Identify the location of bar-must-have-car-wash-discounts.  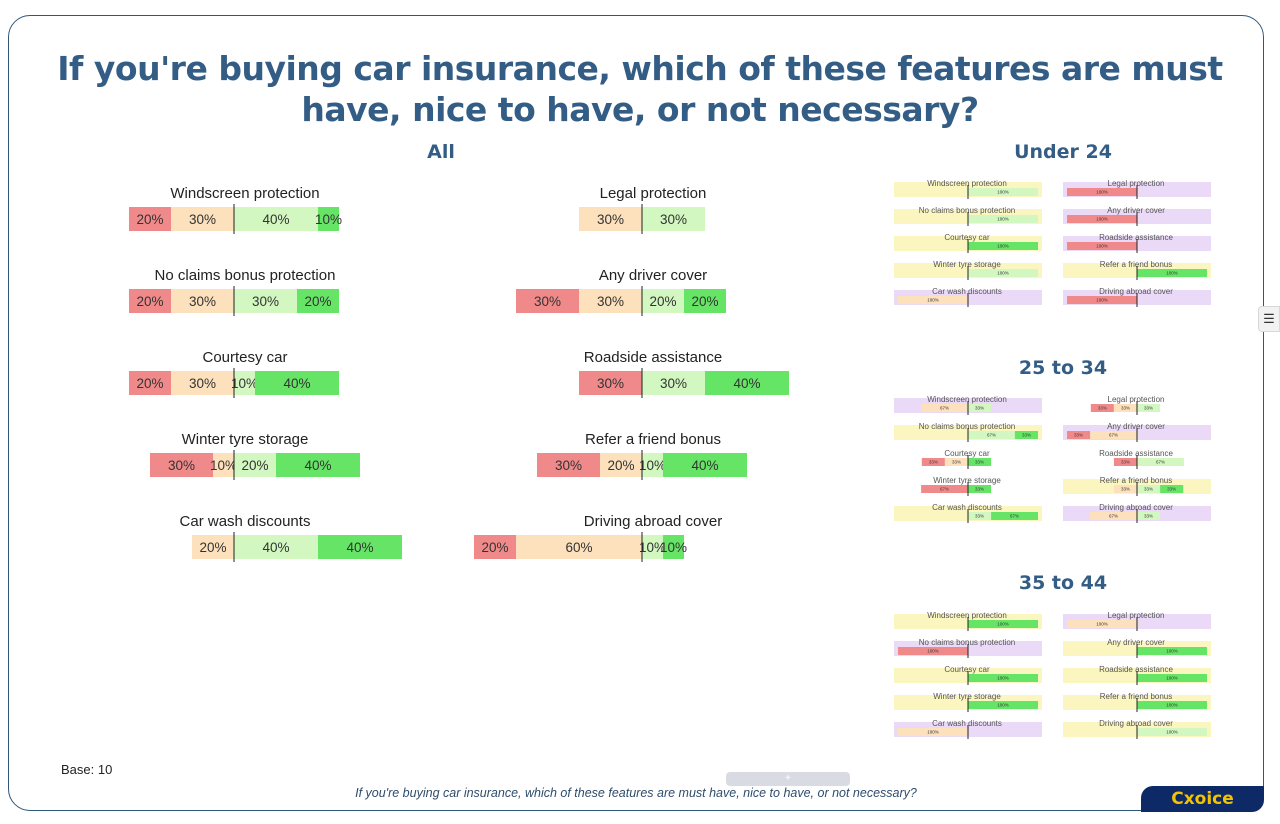
(360, 547).